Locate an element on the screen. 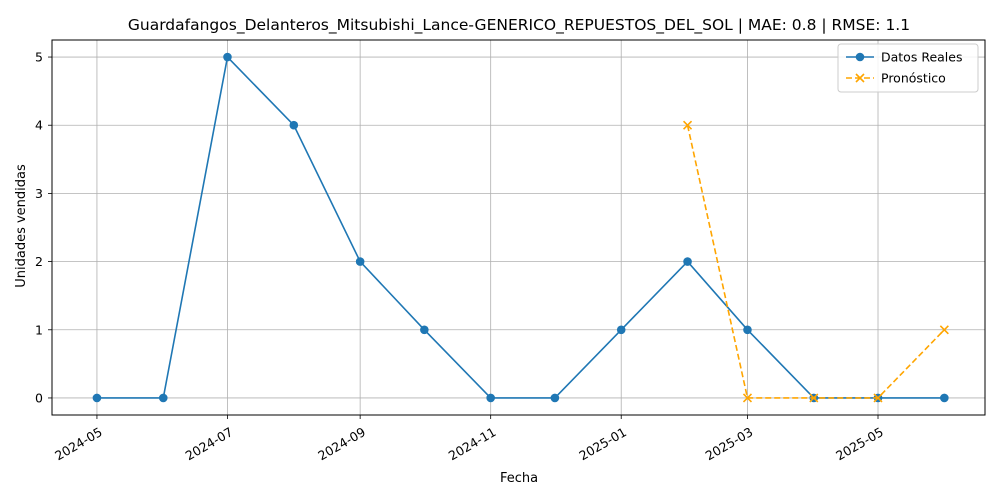 The image size is (1000, 500). legend-box is located at coordinates (908, 68).